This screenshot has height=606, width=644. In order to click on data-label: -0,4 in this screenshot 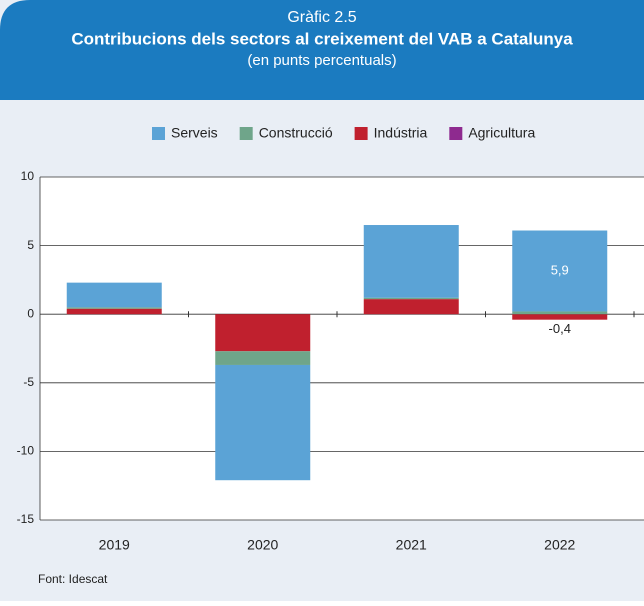, I will do `click(560, 328)`.